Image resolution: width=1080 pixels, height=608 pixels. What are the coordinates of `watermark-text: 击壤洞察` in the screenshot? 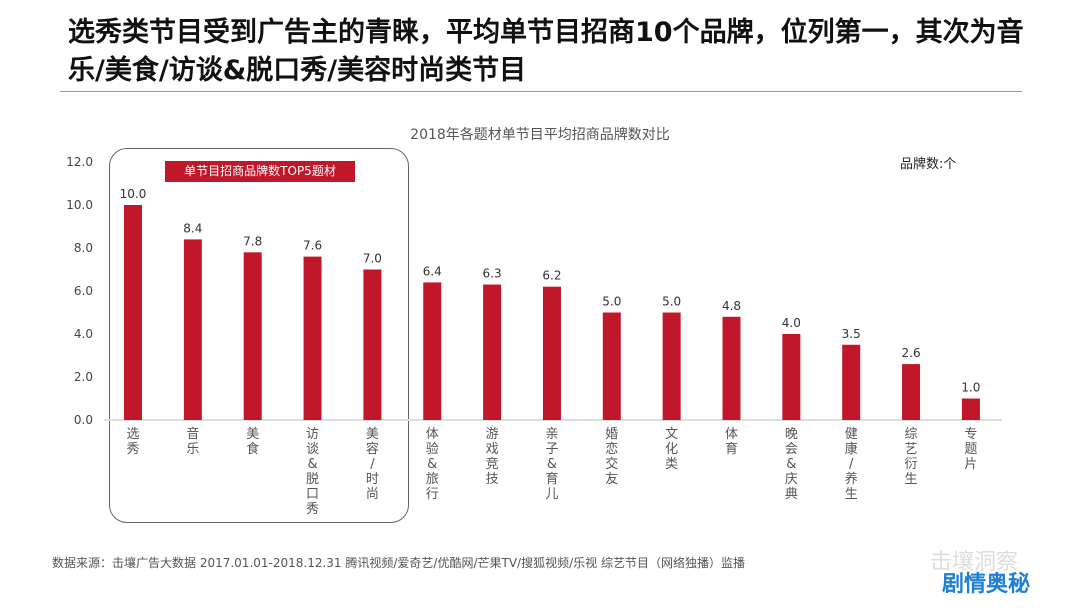 It's located at (974, 562).